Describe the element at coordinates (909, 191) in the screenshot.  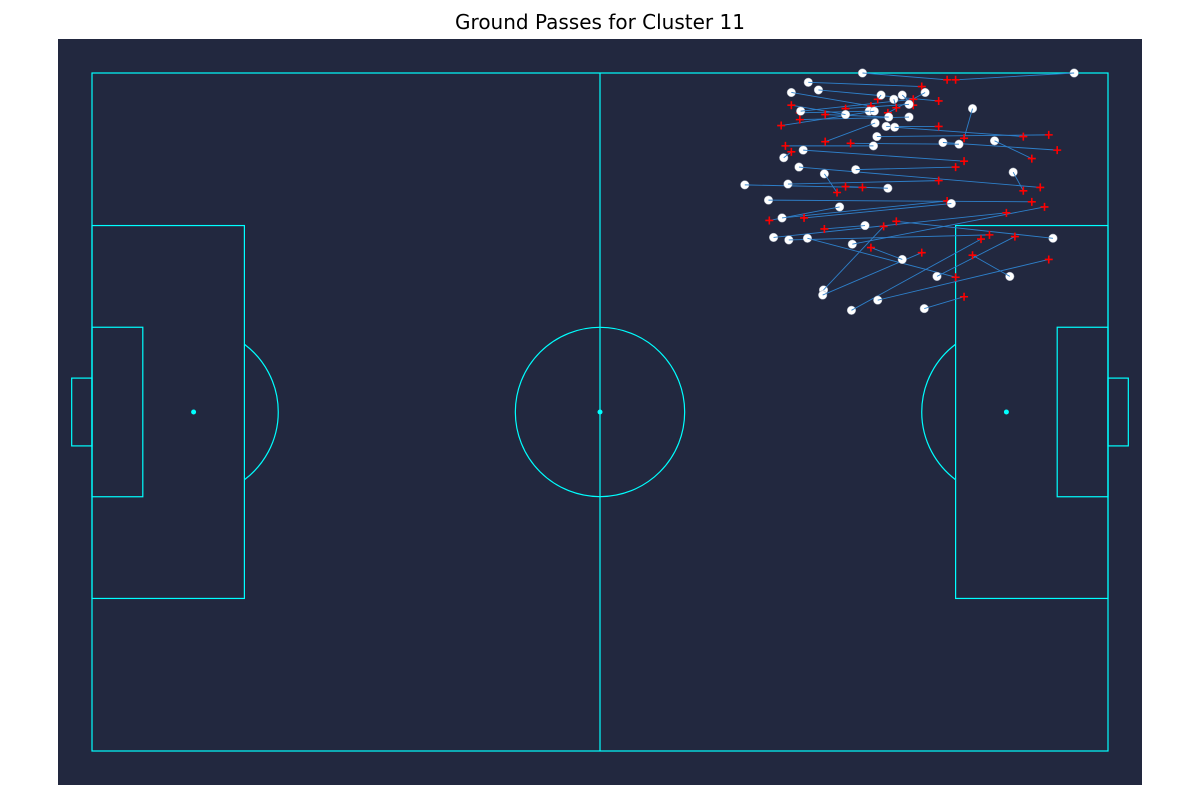
I see `start-markers` at that location.